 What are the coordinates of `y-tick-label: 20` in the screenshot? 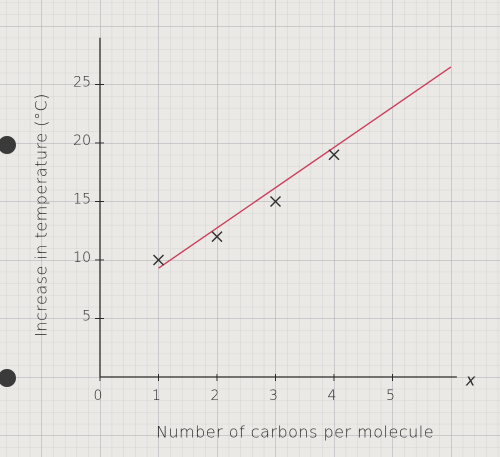 It's located at (82, 141).